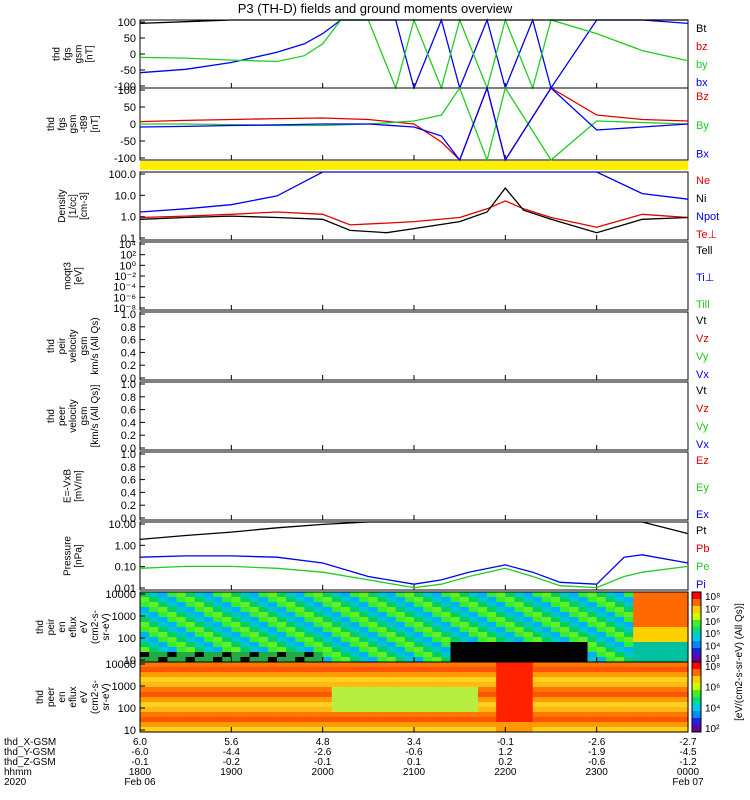 This screenshot has height=800, width=750. What do you see at coordinates (124, 298) in the screenshot?
I see `y-tick-label: 10⁻⁶` at bounding box center [124, 298].